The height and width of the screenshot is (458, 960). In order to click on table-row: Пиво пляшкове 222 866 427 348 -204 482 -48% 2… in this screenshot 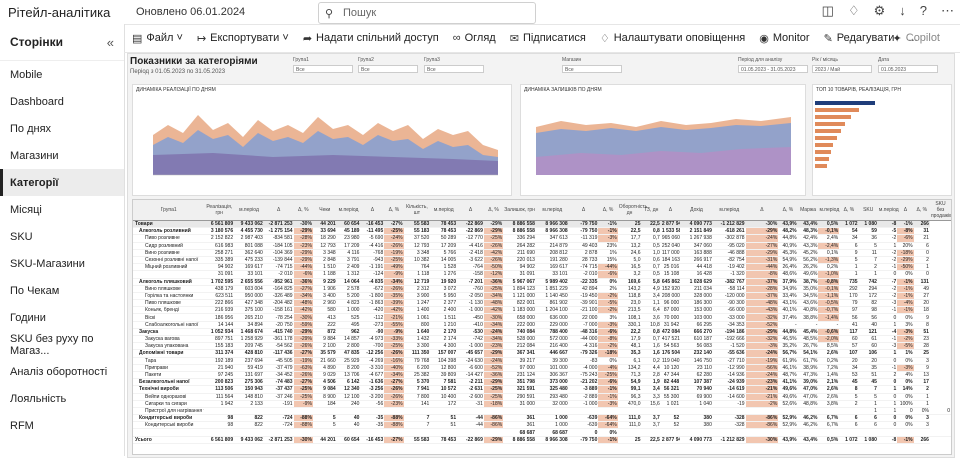, I will do `click(542, 303)`.